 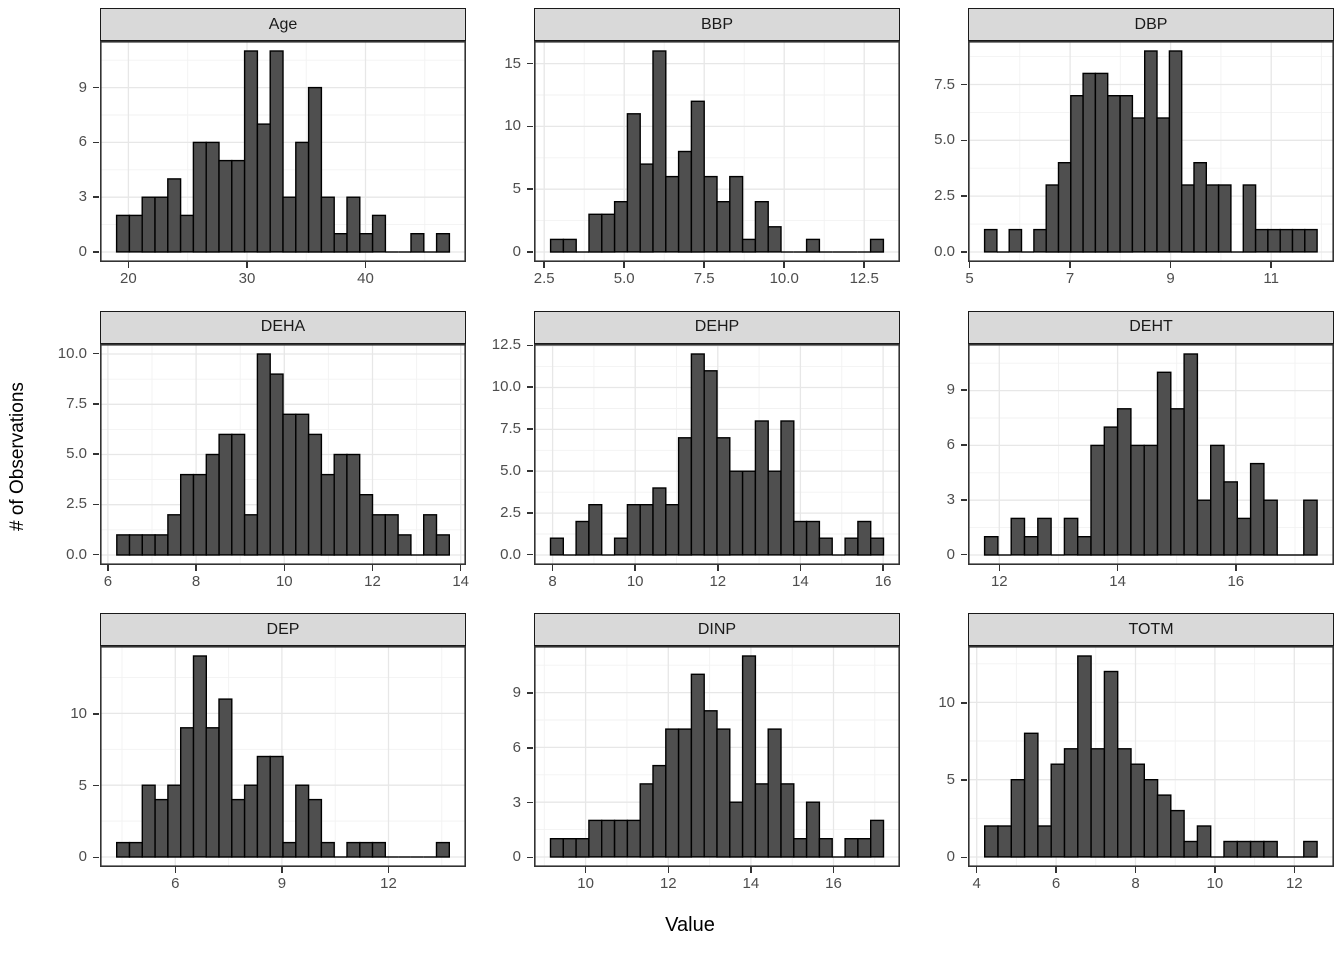 I want to click on facet-strip: DINP, so click(x=717, y=630).